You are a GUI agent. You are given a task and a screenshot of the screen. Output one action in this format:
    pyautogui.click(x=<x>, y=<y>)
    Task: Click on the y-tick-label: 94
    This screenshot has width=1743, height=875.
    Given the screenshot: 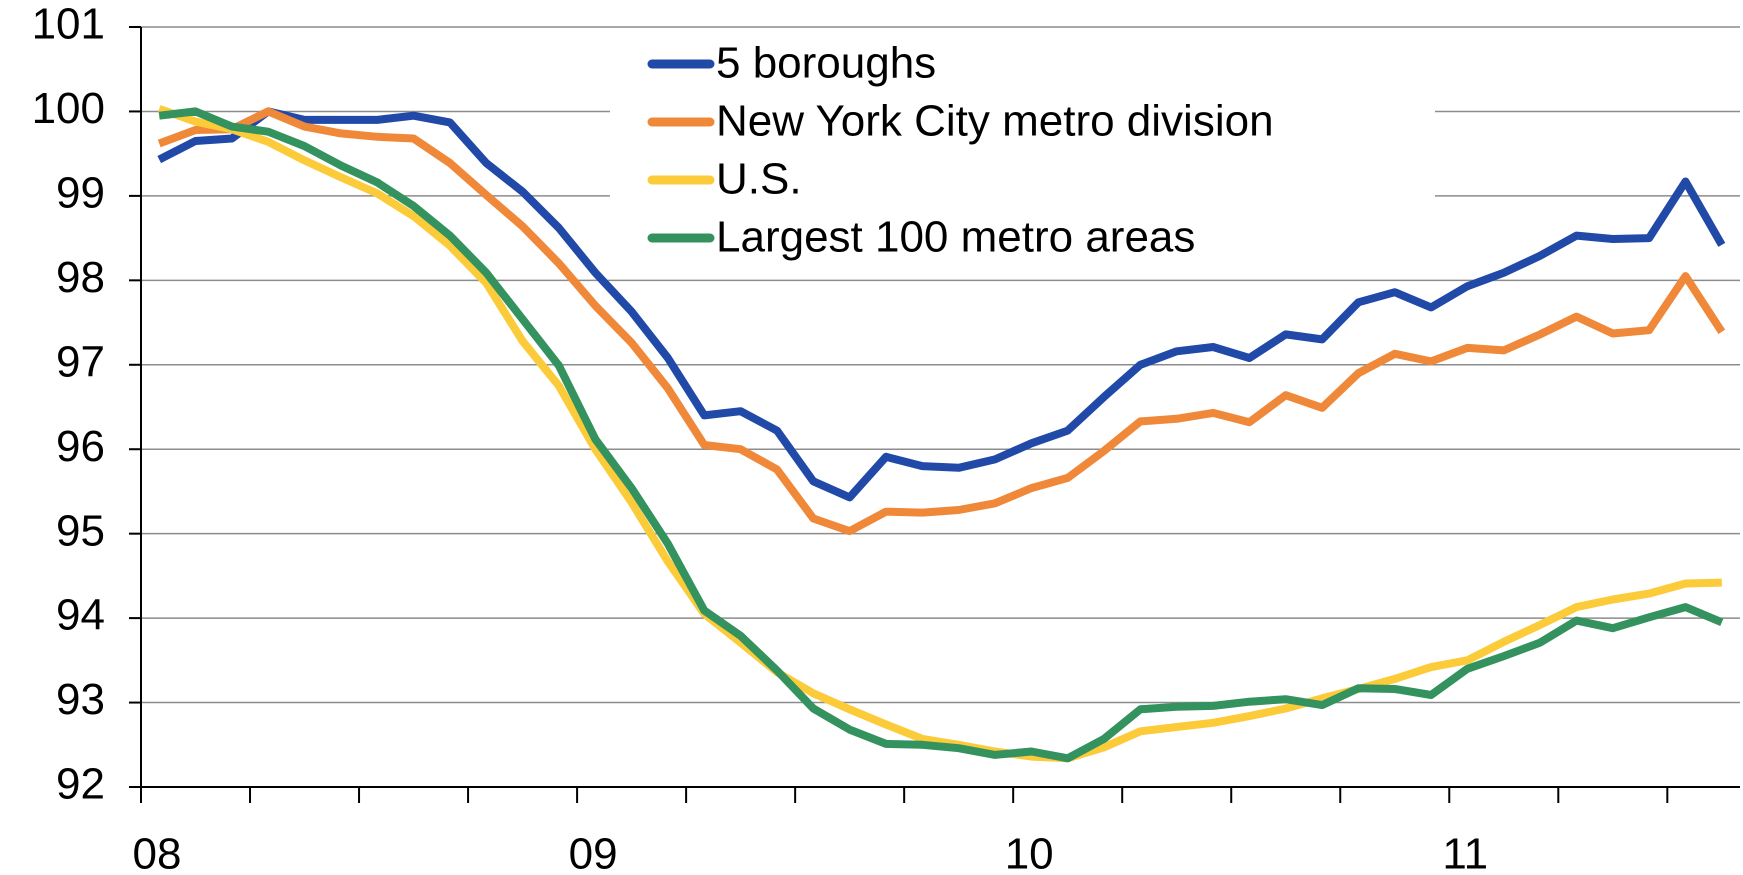 What is the action you would take?
    pyautogui.click(x=80, y=615)
    